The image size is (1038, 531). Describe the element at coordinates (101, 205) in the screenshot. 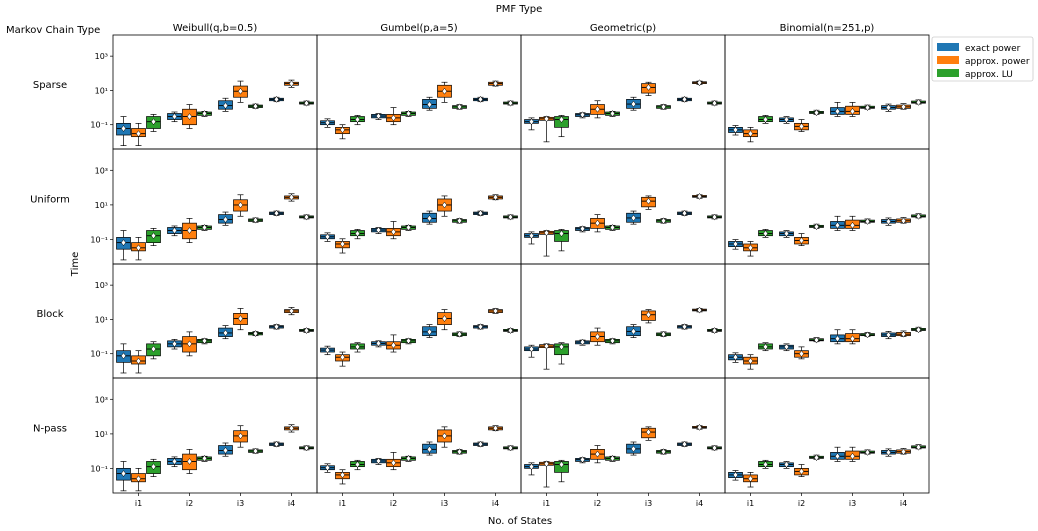

I see `y-tick-label: 10¹` at that location.